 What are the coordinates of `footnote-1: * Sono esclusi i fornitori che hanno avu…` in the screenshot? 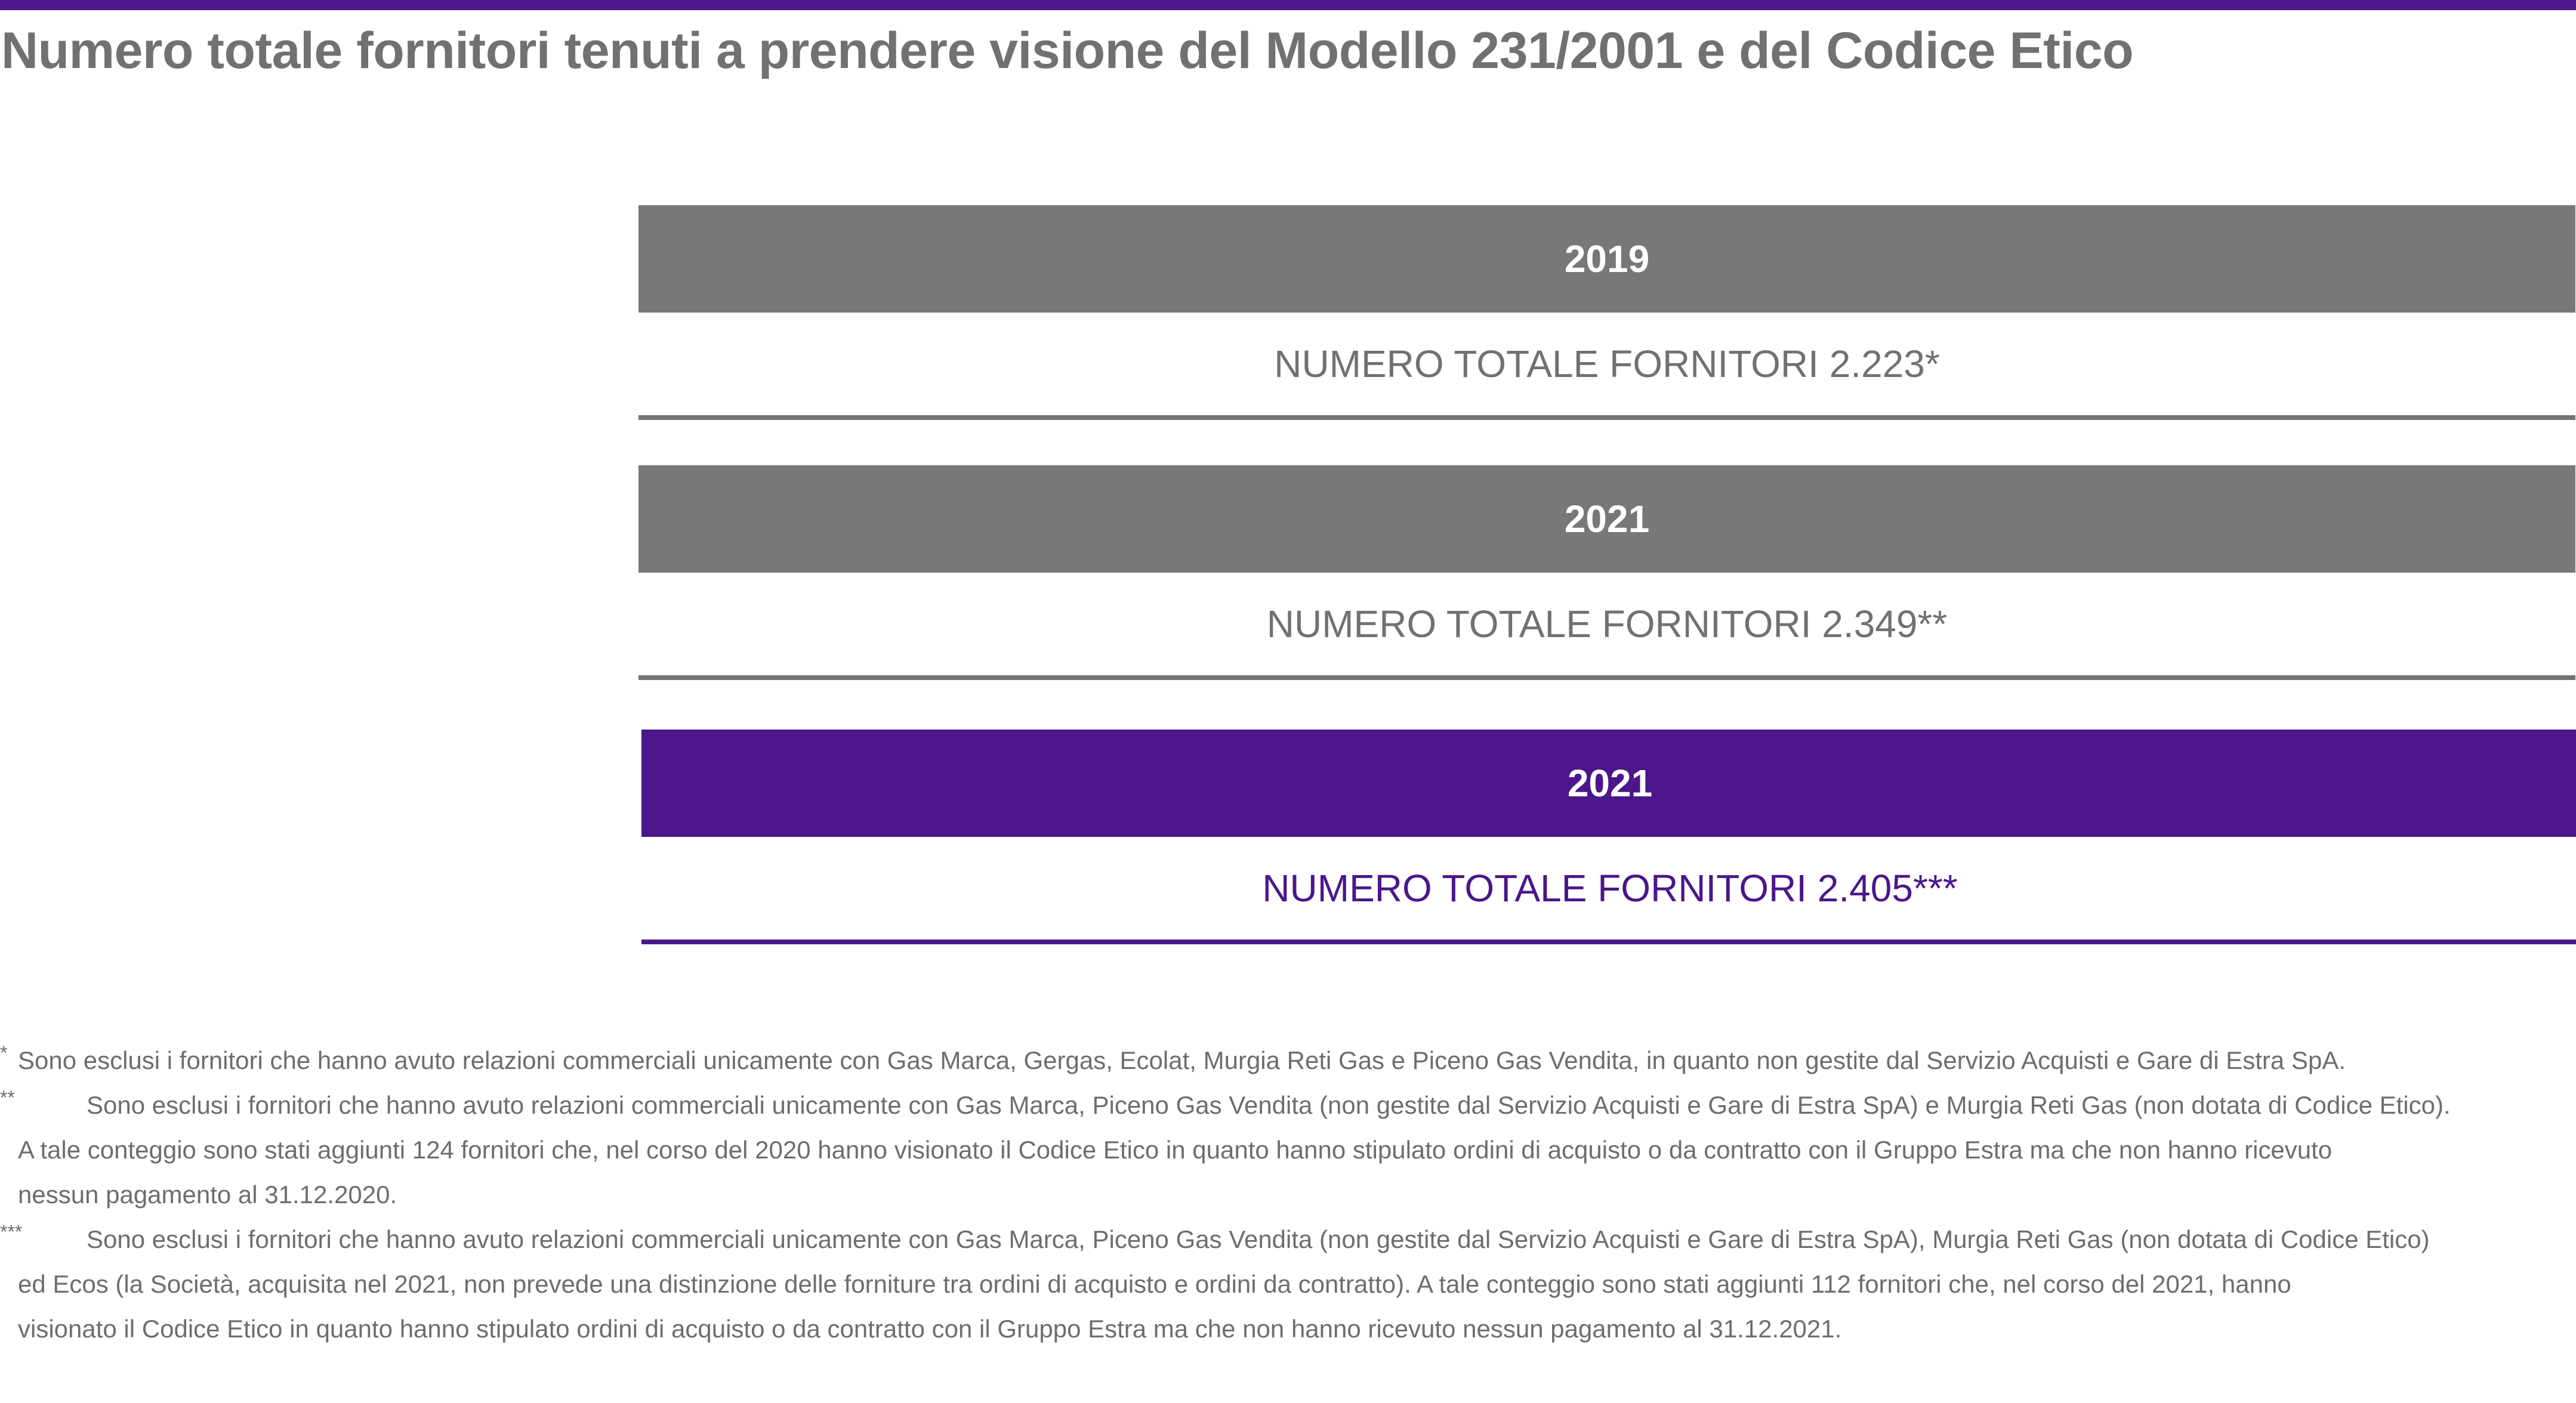 It's located at (1288, 1060).